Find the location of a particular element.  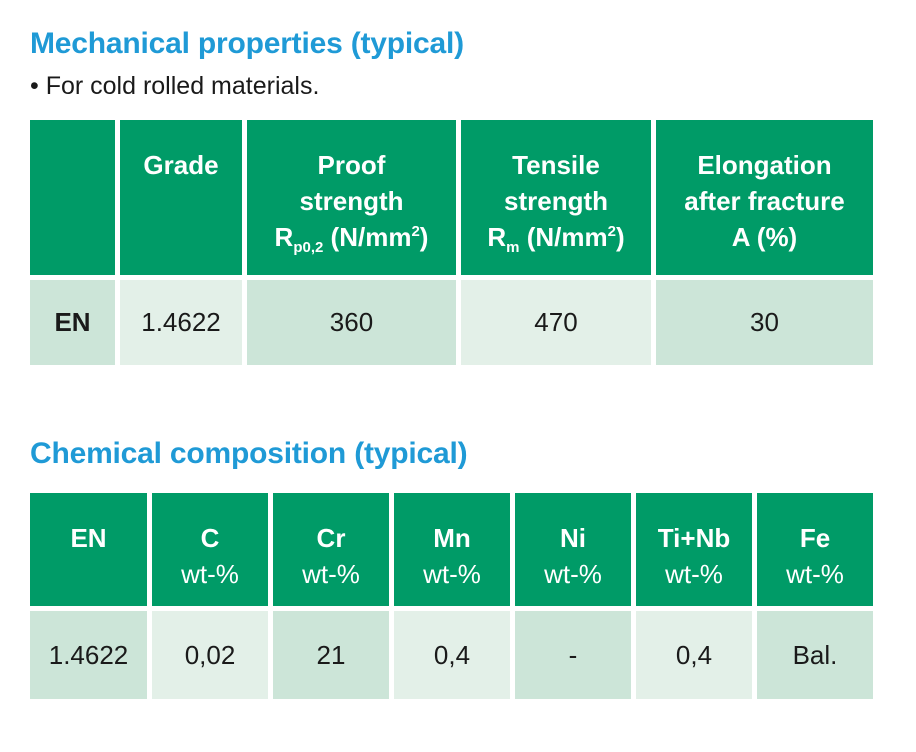

tensile-line3: Rm (N/mm2) is located at coordinates (556, 239).